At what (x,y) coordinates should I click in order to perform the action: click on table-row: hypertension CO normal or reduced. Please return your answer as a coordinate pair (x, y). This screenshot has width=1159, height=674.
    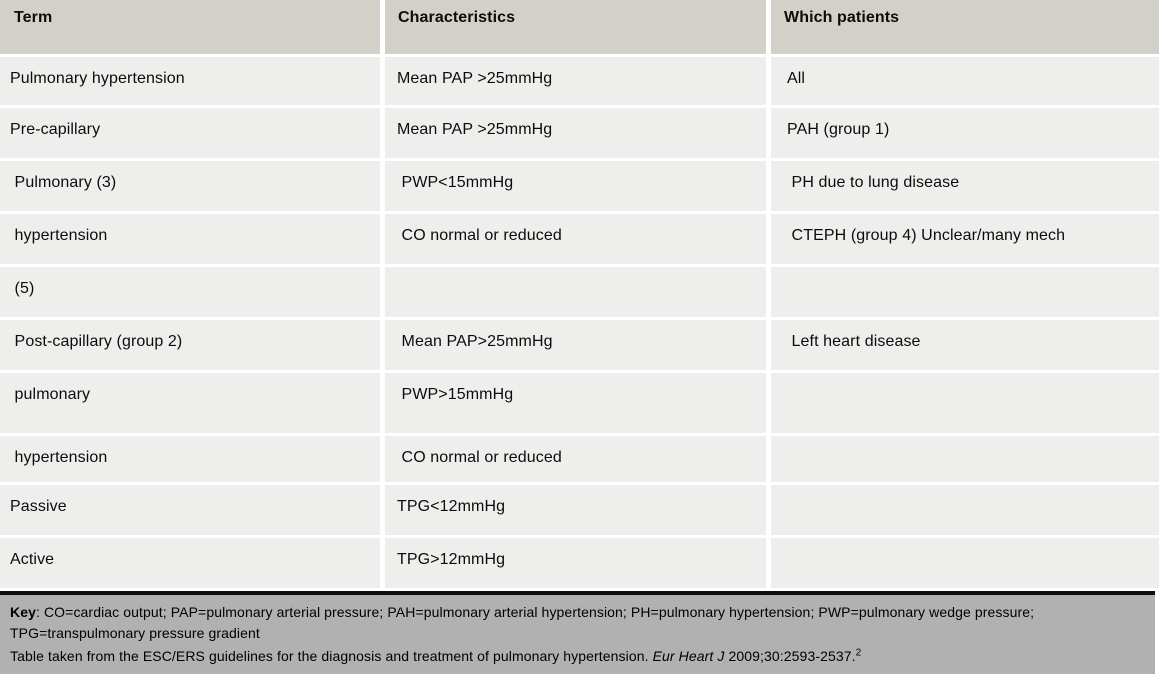
    Looking at the image, I should click on (579, 460).